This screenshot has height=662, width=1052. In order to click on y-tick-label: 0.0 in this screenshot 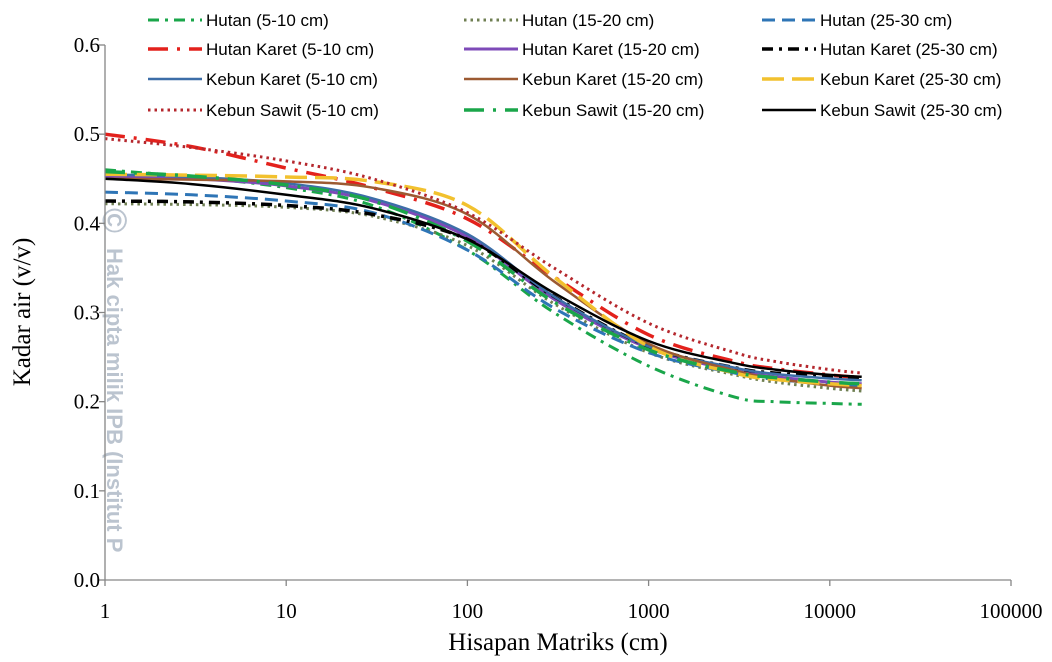, I will do `click(87, 580)`.